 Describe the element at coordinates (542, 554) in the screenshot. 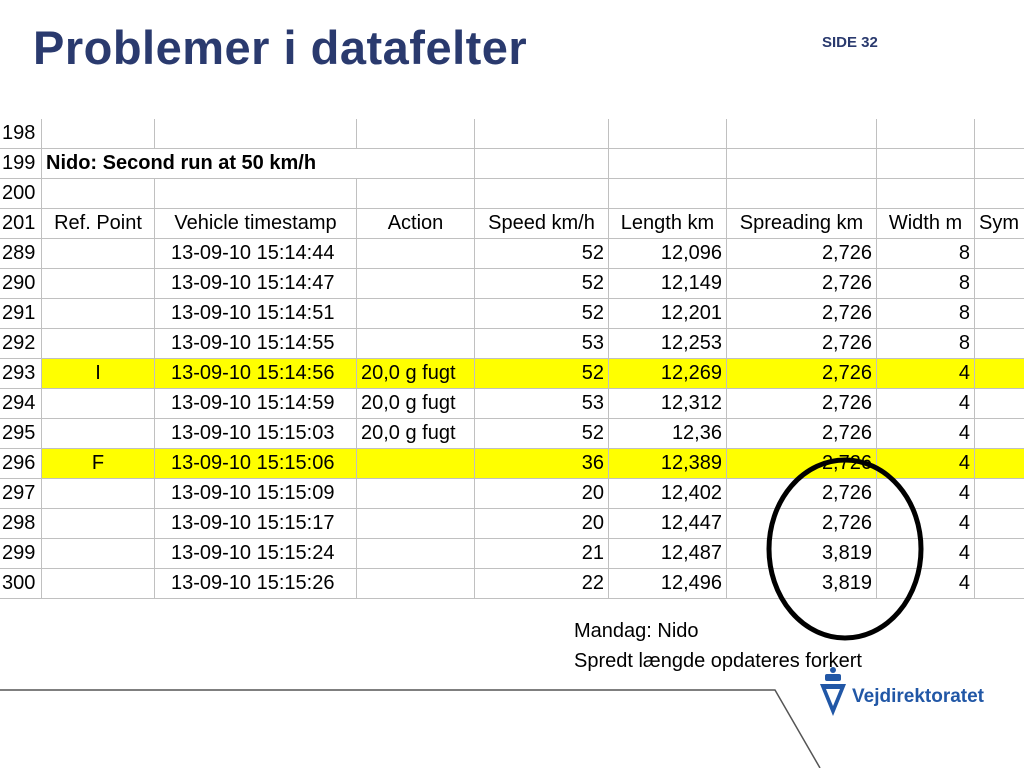

I see `cell: 21` at that location.